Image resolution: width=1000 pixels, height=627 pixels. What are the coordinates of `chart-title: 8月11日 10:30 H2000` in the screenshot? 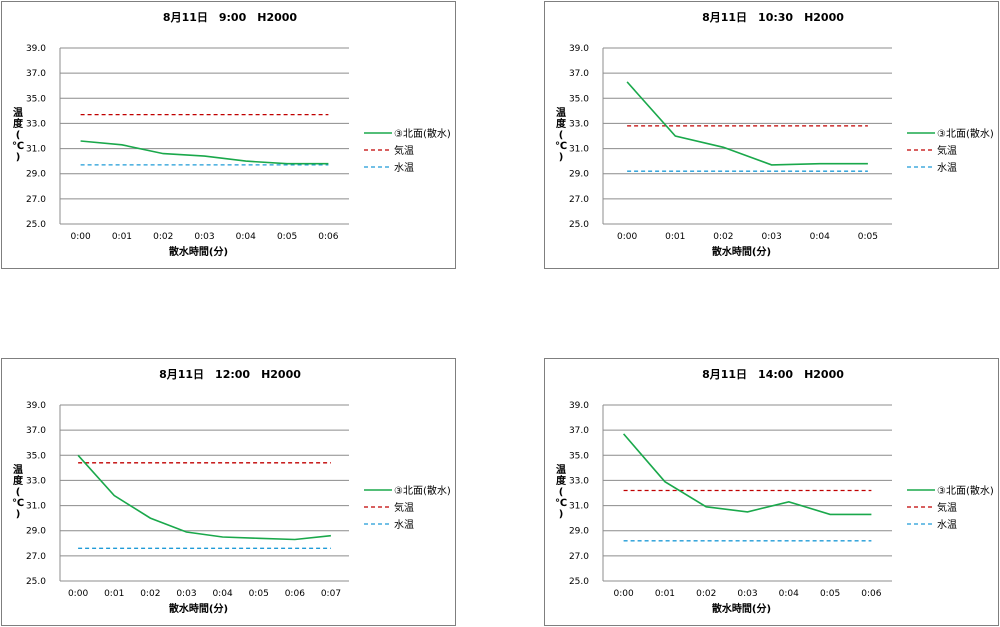 It's located at (773, 17).